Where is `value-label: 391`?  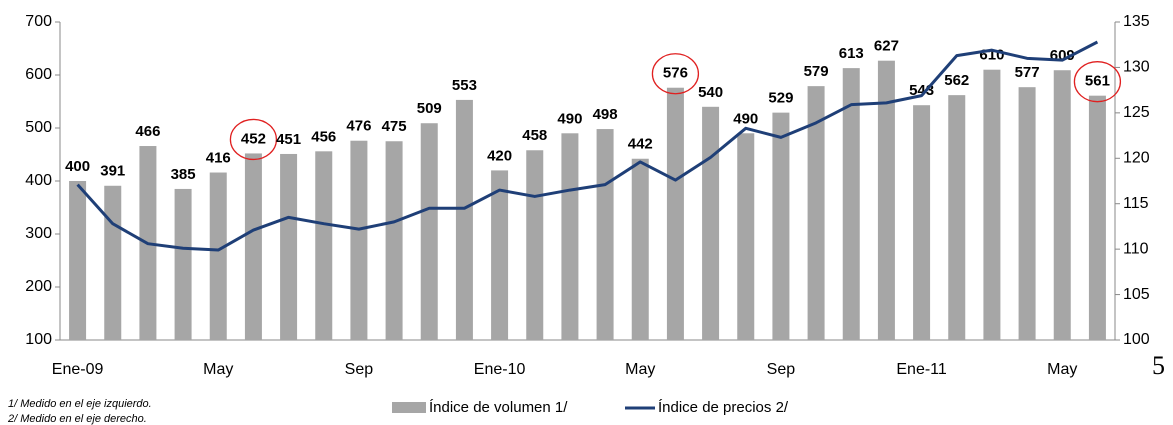
value-label: 391 is located at coordinates (112, 171).